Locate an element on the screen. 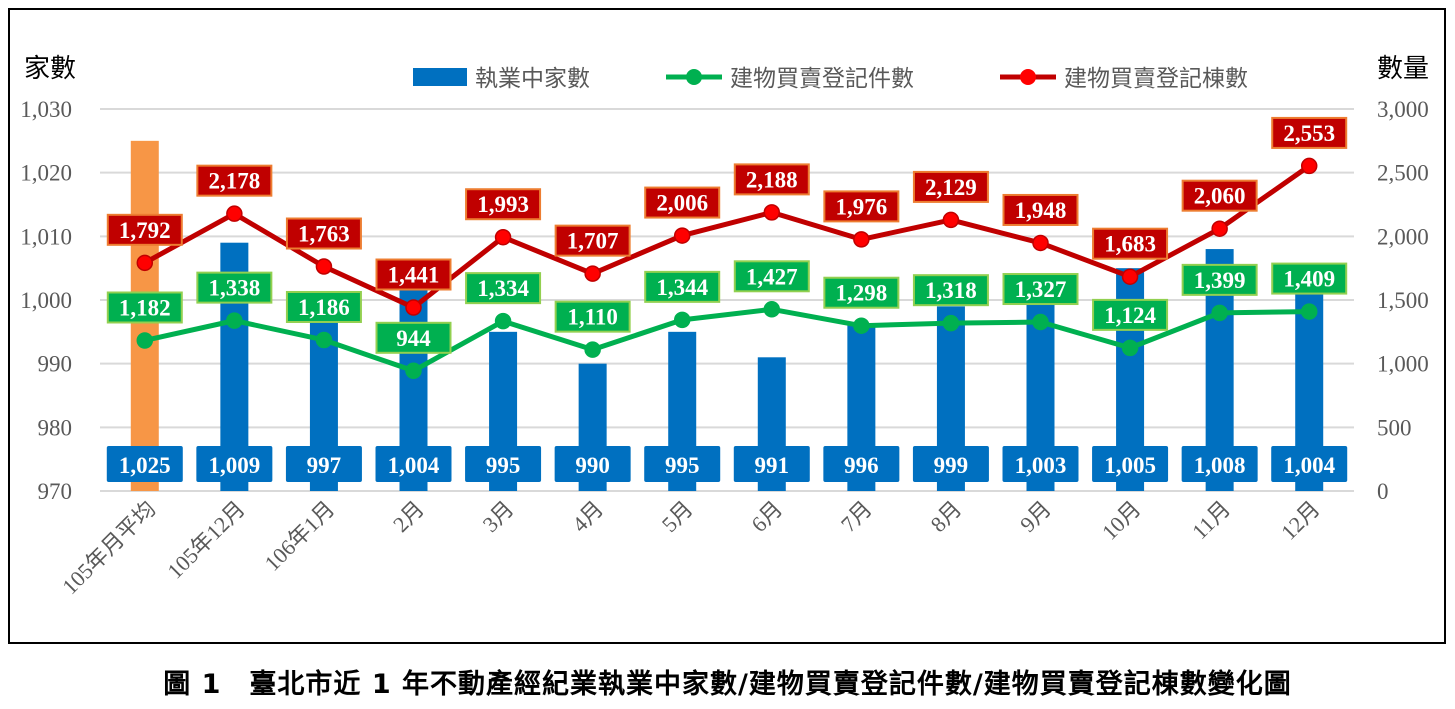 This screenshot has width=1455, height=709. bar-data-label: 991 is located at coordinates (772, 465).